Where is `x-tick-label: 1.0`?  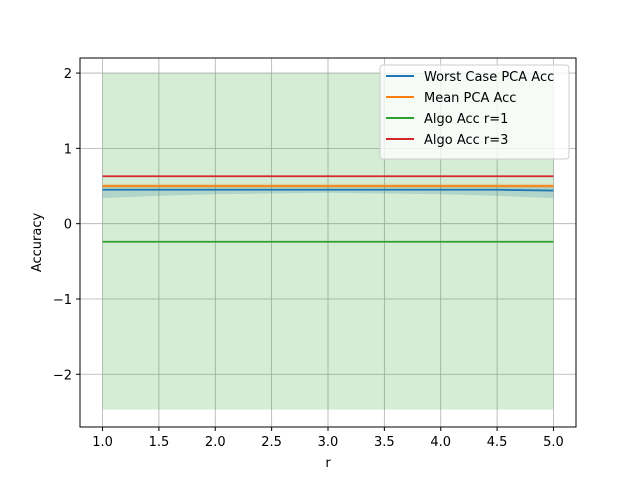
x-tick-label: 1.0 is located at coordinates (102, 442).